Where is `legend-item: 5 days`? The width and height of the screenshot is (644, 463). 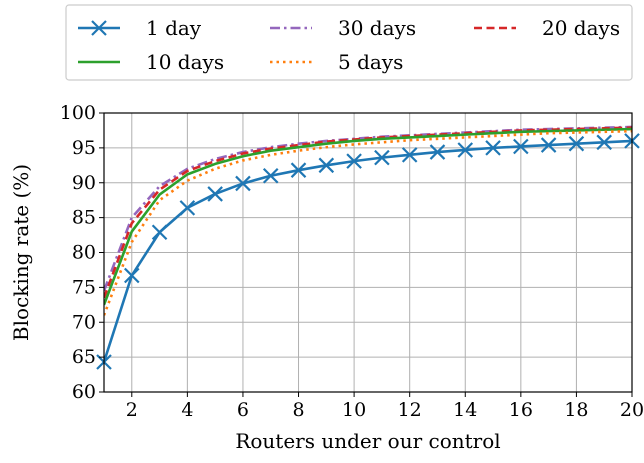
legend-item: 5 days is located at coordinates (336, 62).